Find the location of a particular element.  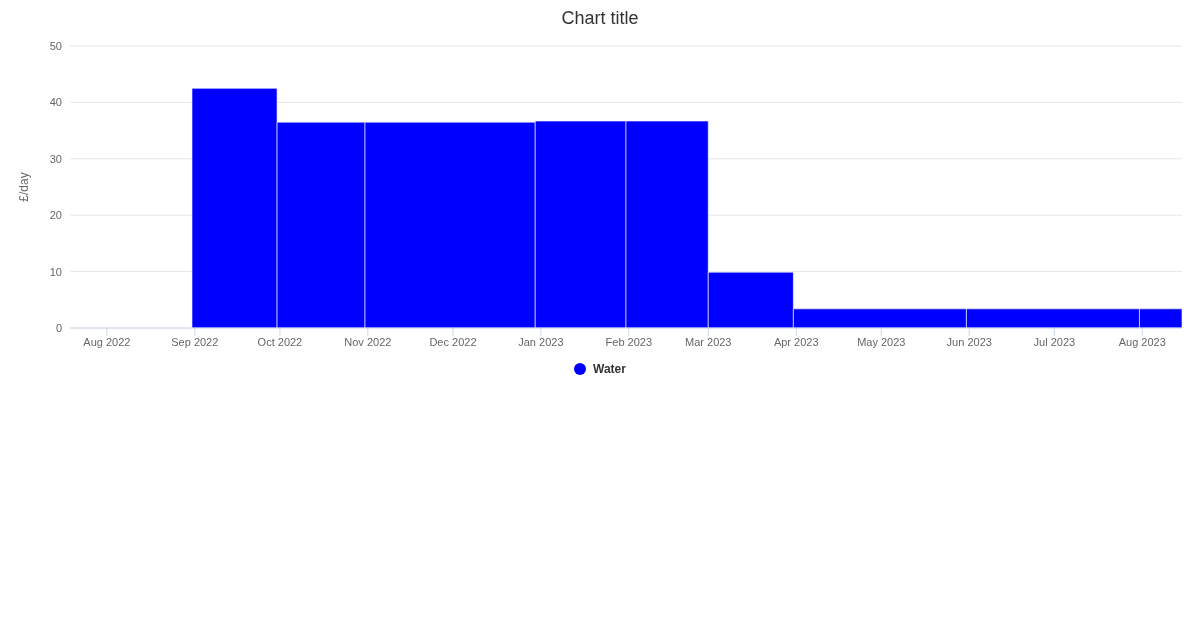

x-tick-label: Dec 2022 is located at coordinates (453, 341).